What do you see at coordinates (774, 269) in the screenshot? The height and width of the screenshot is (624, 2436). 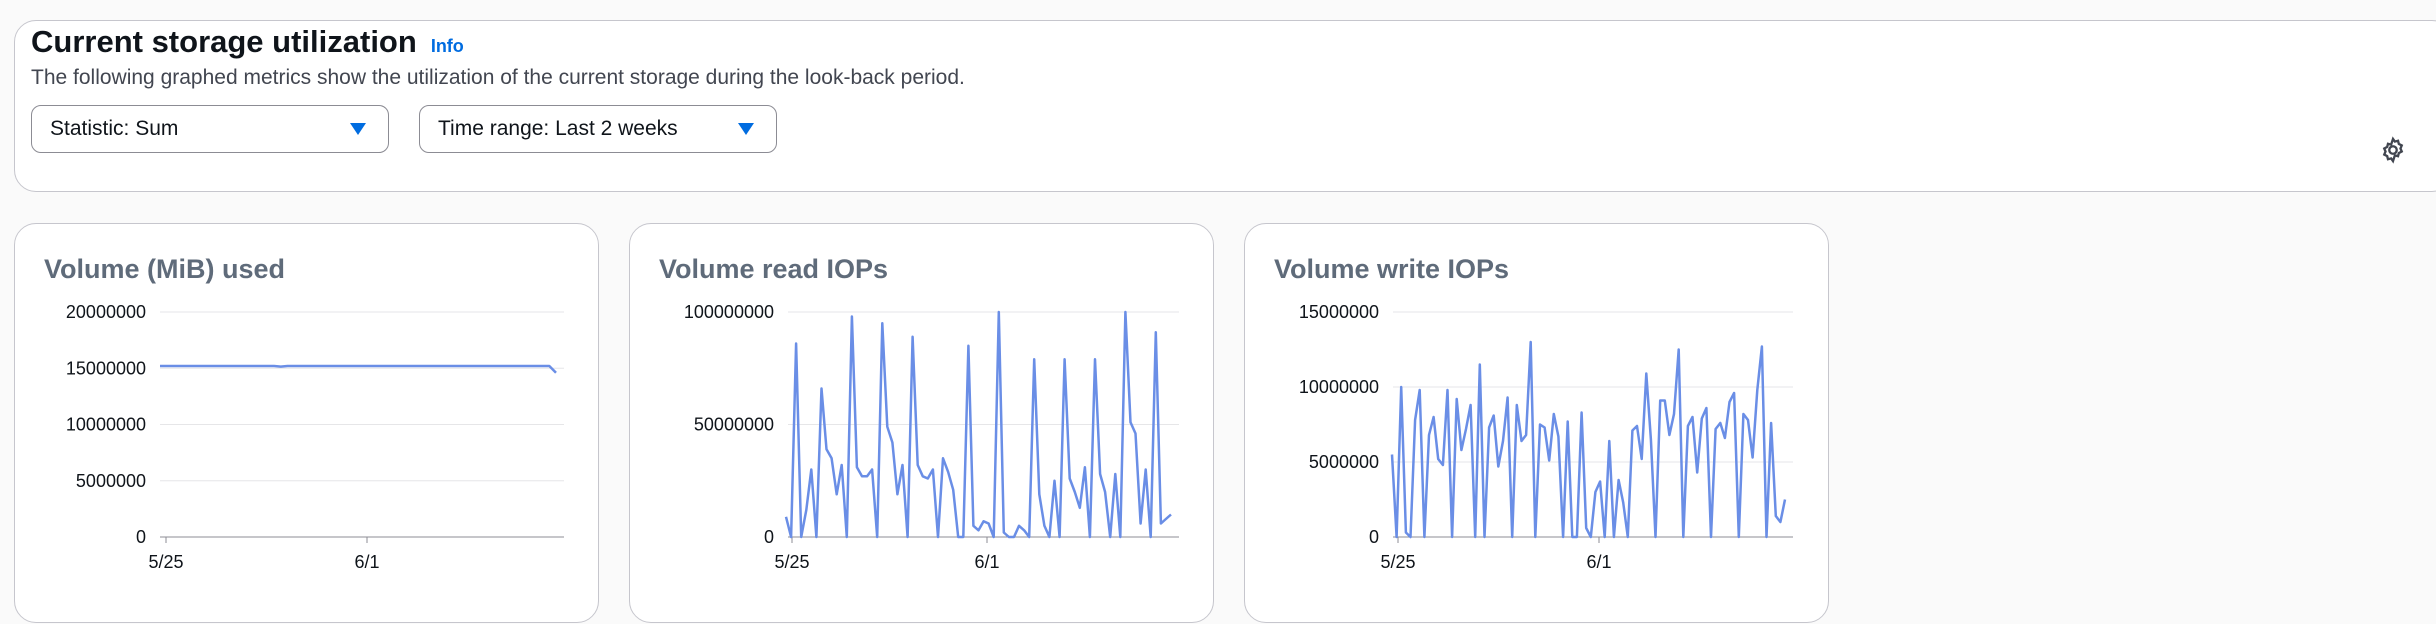 I see `card-title: Volume read IOPs` at bounding box center [774, 269].